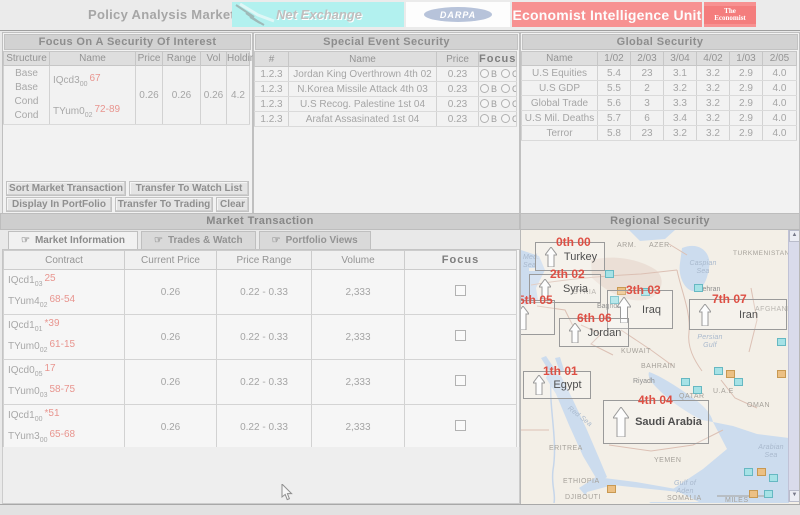 The width and height of the screenshot is (800, 515). I want to click on column-header: 4/02, so click(713, 58).